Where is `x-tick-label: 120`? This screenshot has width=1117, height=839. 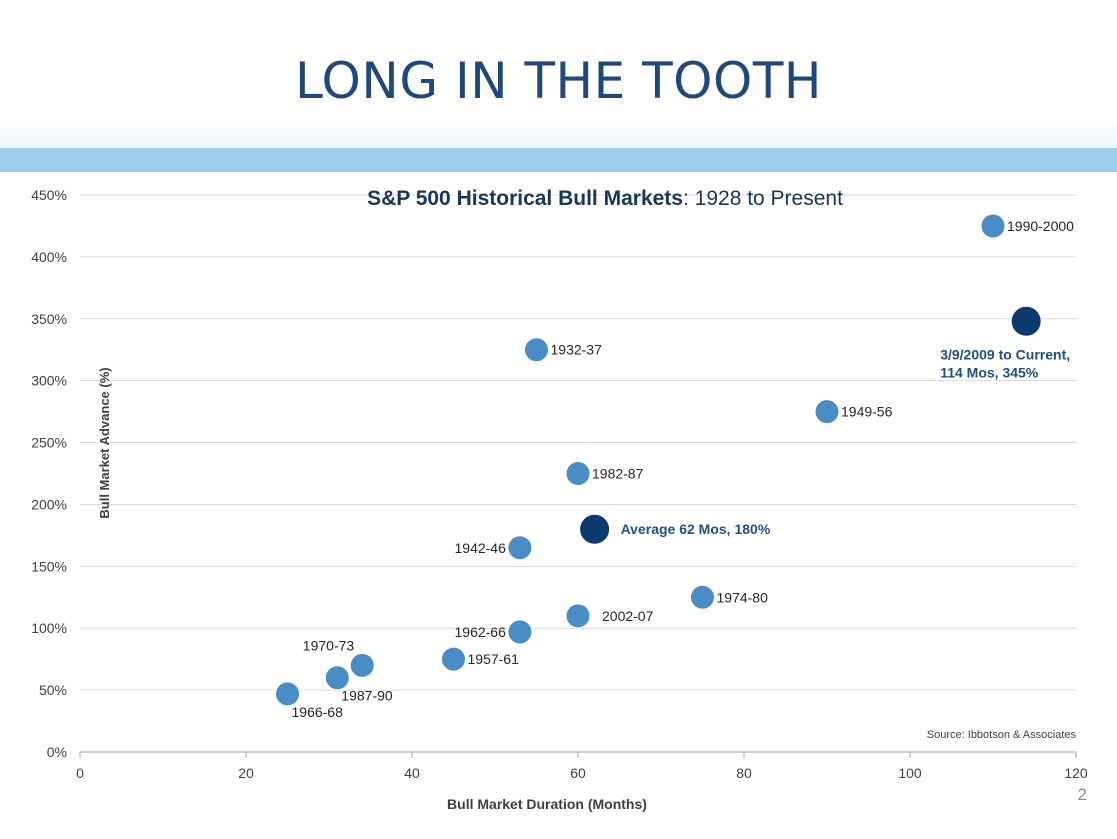 x-tick-label: 120 is located at coordinates (1076, 773).